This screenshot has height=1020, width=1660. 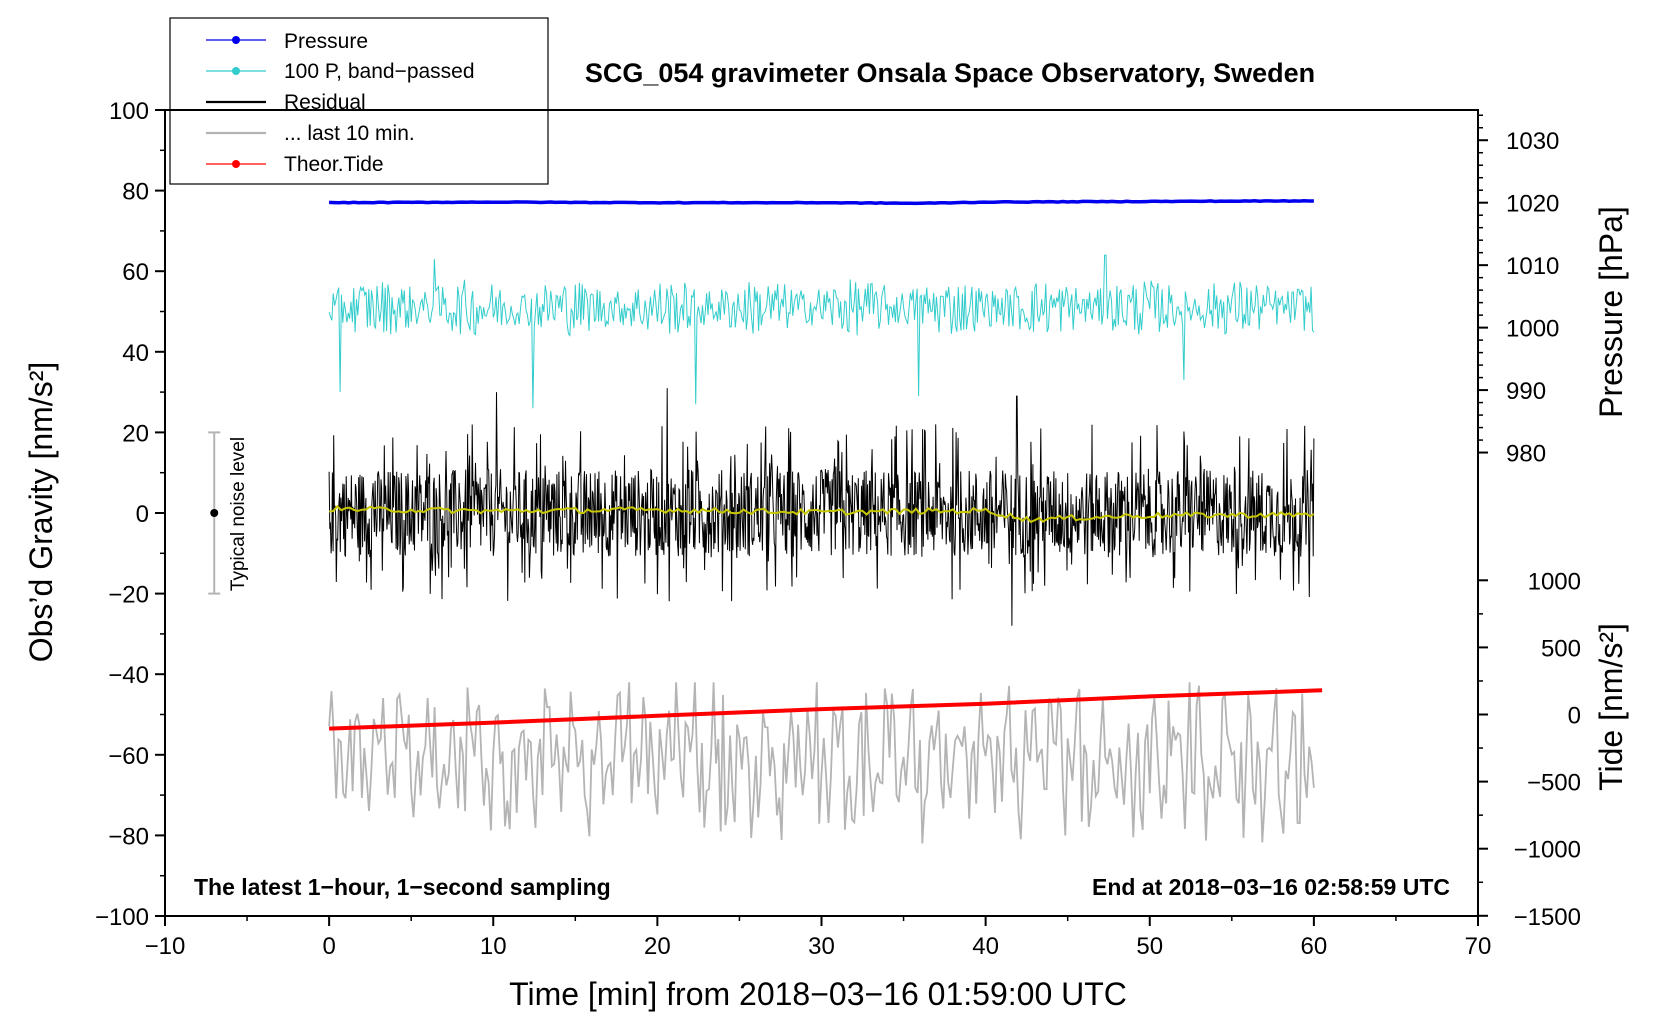 What do you see at coordinates (129, 111) in the screenshot?
I see `y-left-tick-label: 100` at bounding box center [129, 111].